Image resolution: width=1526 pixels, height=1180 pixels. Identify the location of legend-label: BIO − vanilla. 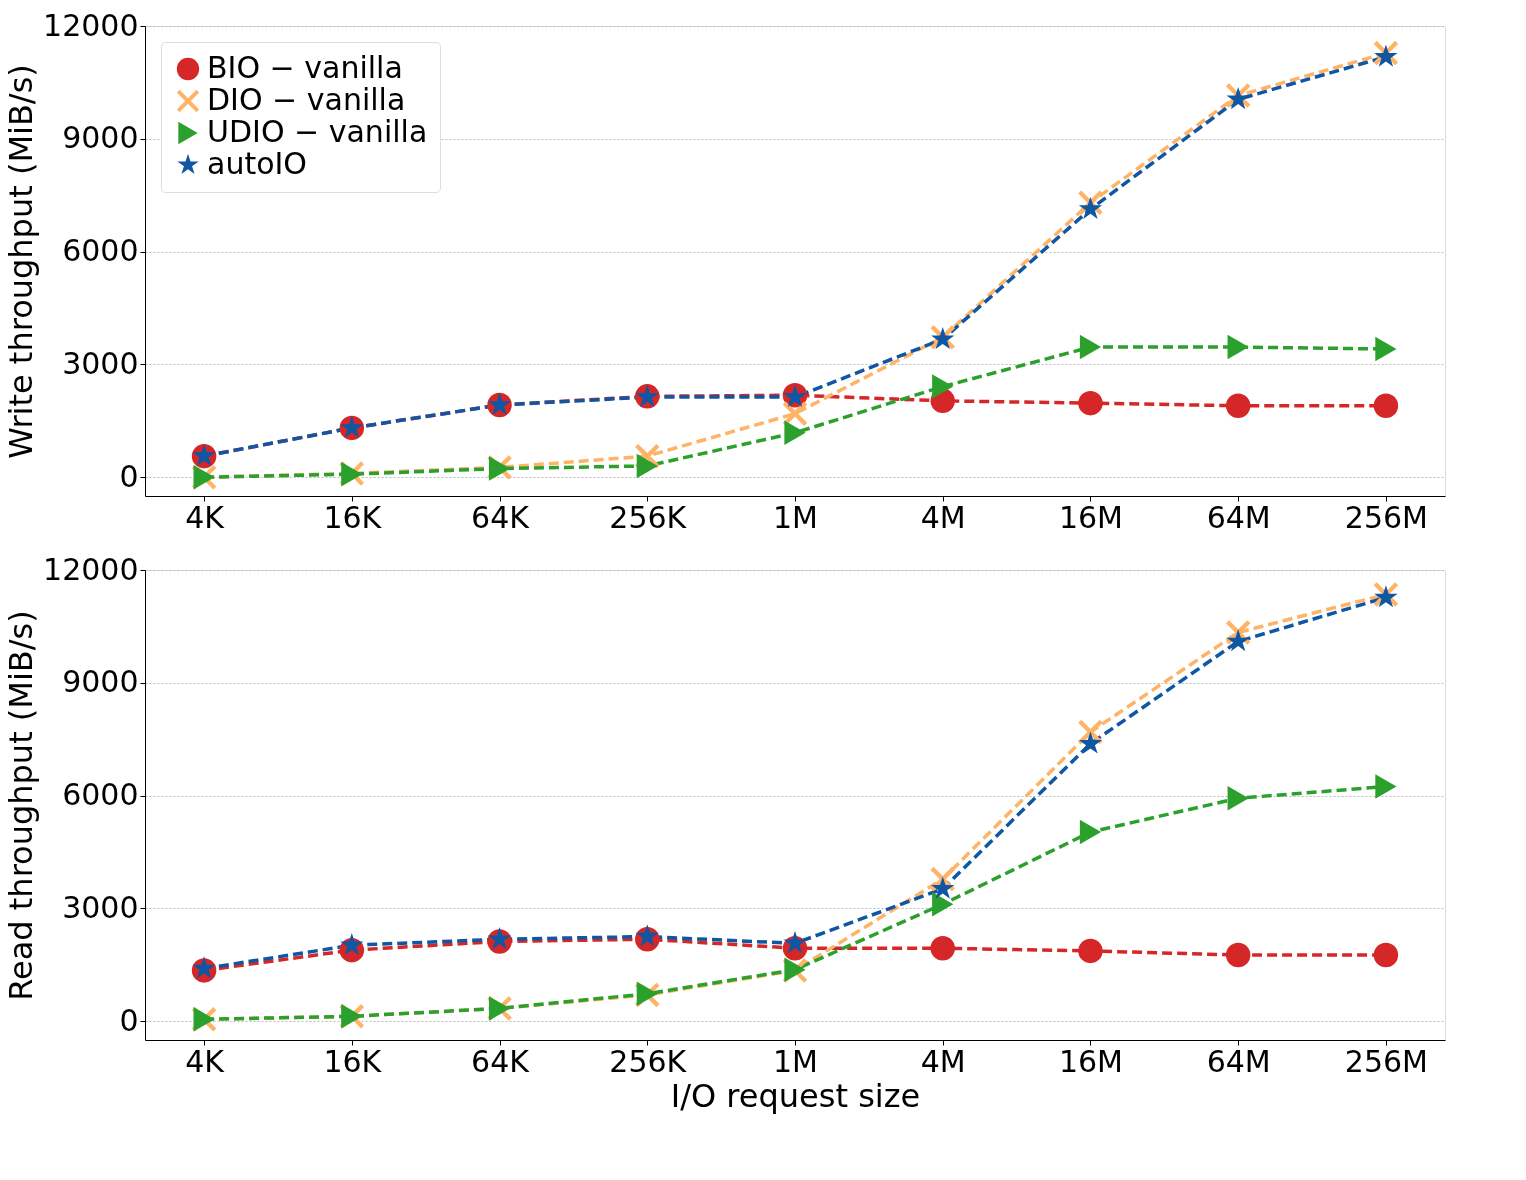
(305, 67).